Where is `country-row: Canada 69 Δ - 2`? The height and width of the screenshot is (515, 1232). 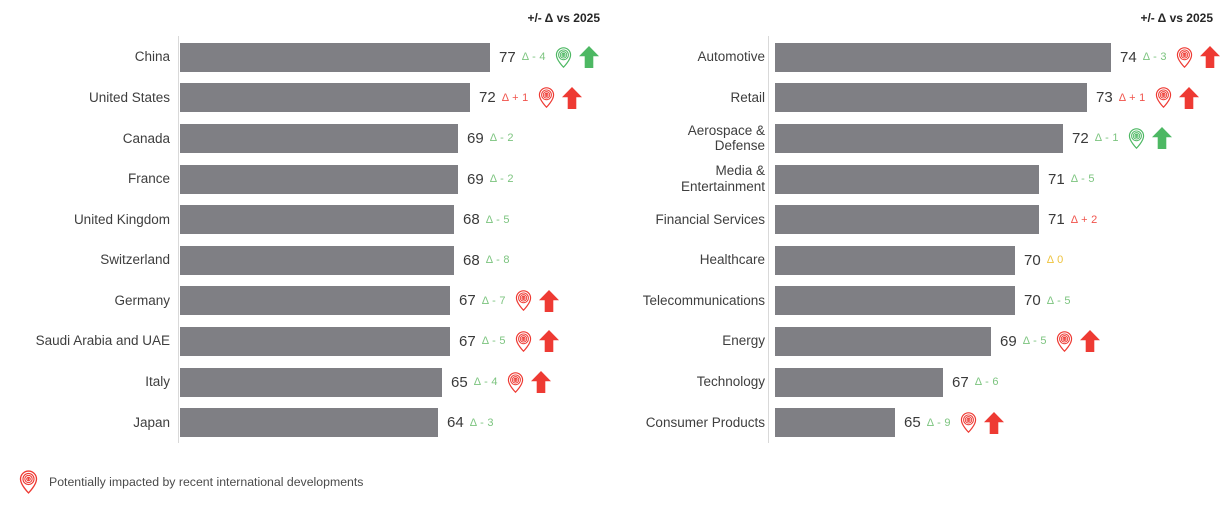 country-row: Canada 69 Δ - 2 is located at coordinates (308, 138).